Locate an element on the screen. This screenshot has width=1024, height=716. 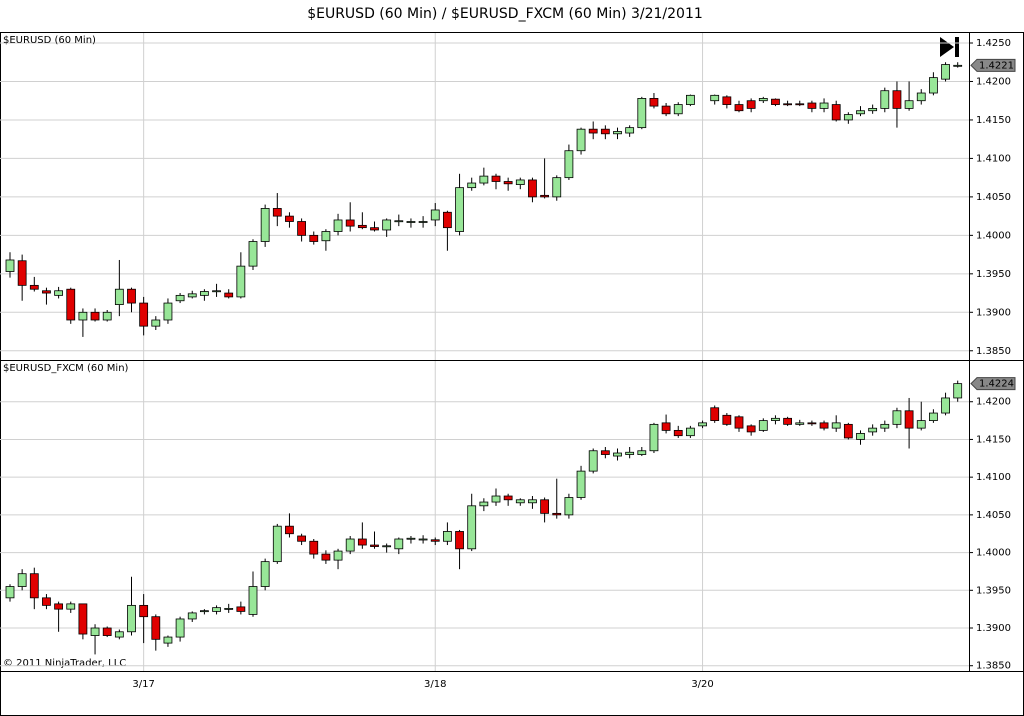
y-tick-label: 1.3900 is located at coordinates (993, 312).